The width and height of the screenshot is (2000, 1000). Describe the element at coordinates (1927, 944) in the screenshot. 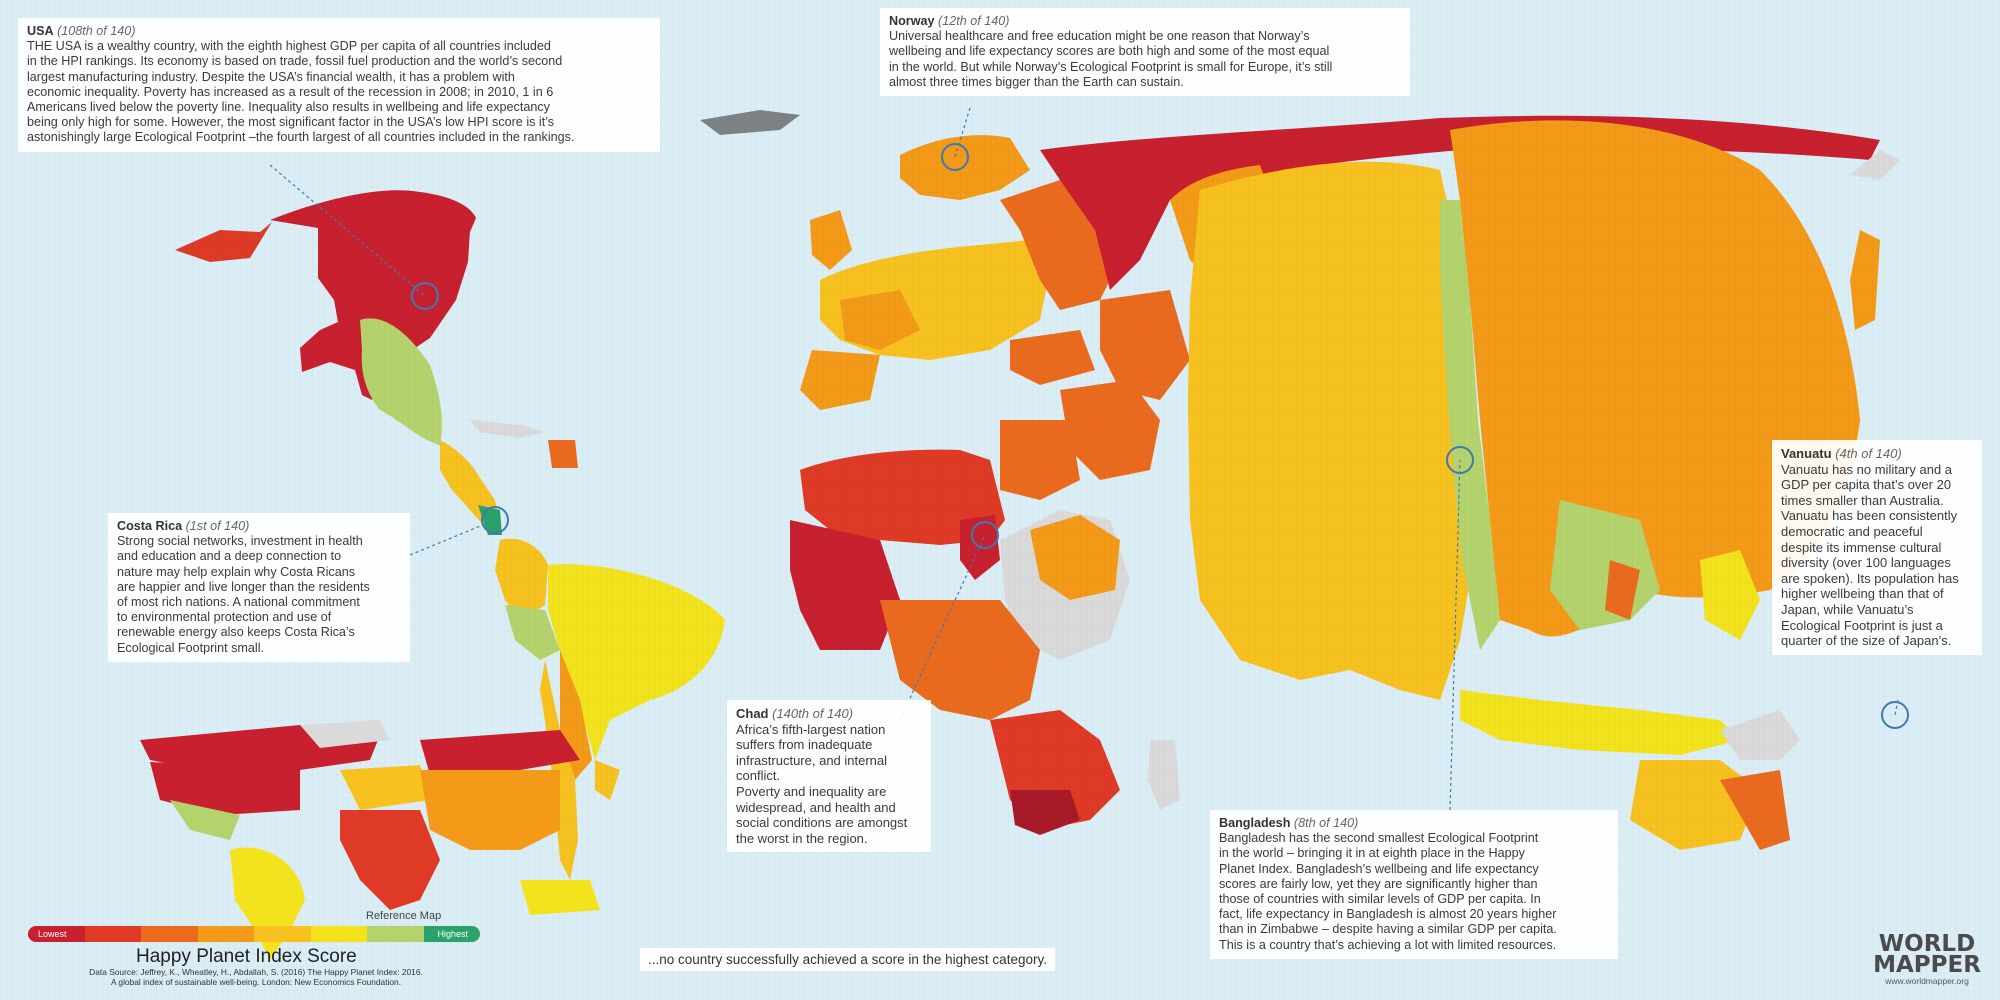

I see `logo-text: WORLD` at that location.